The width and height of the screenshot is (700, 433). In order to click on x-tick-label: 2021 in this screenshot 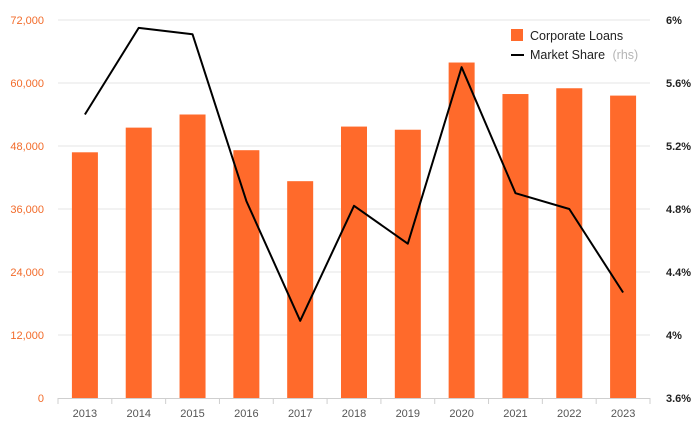, I will do `click(515, 414)`.